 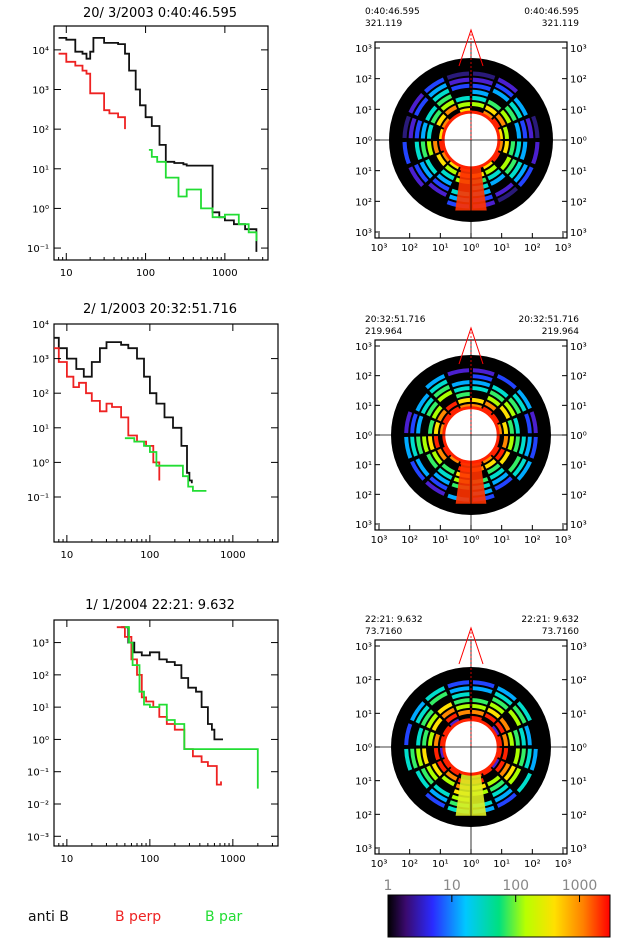 What do you see at coordinates (149, 859) in the screenshot?
I see `x-tick-label: 100` at bounding box center [149, 859].